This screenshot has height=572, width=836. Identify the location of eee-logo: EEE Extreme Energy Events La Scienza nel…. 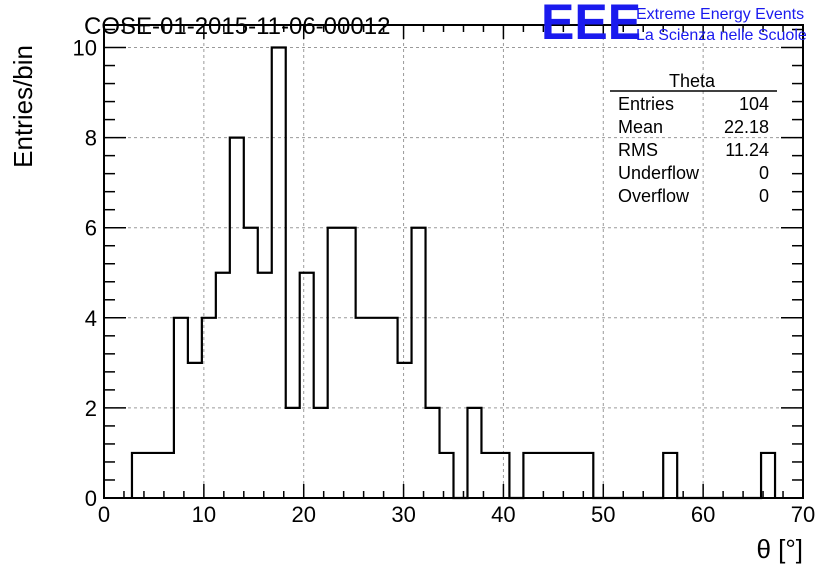
(674, 25).